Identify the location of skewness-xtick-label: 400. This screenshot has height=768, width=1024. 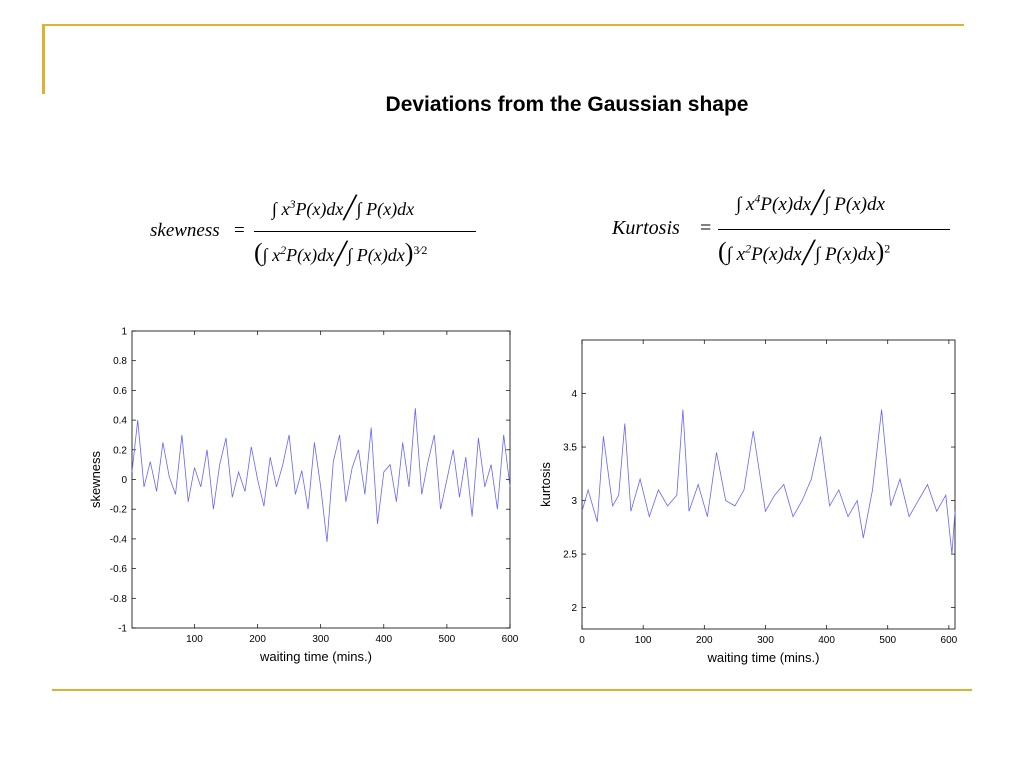
(383, 639).